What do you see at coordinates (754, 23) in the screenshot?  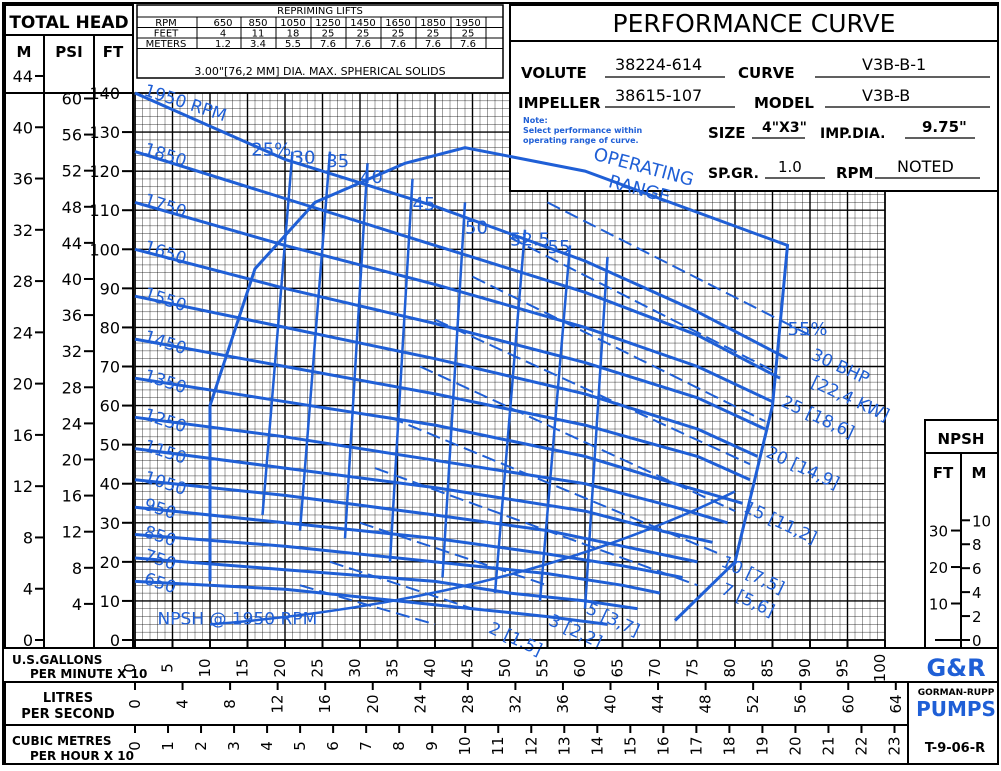 I see `title: PERFORMANCE CURVE` at bounding box center [754, 23].